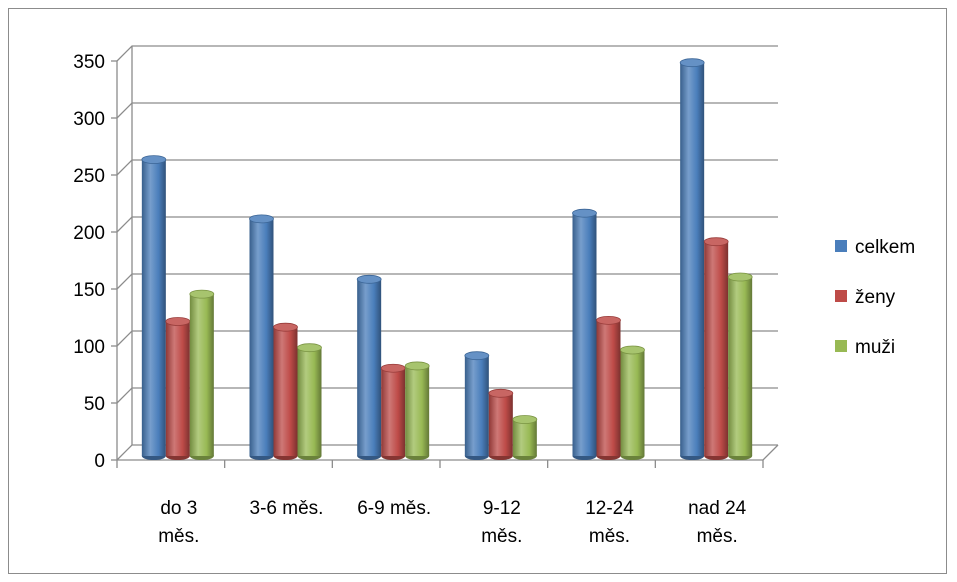 This screenshot has height=582, width=957. What do you see at coordinates (885, 247) in the screenshot?
I see `legend-label: celkem` at bounding box center [885, 247].